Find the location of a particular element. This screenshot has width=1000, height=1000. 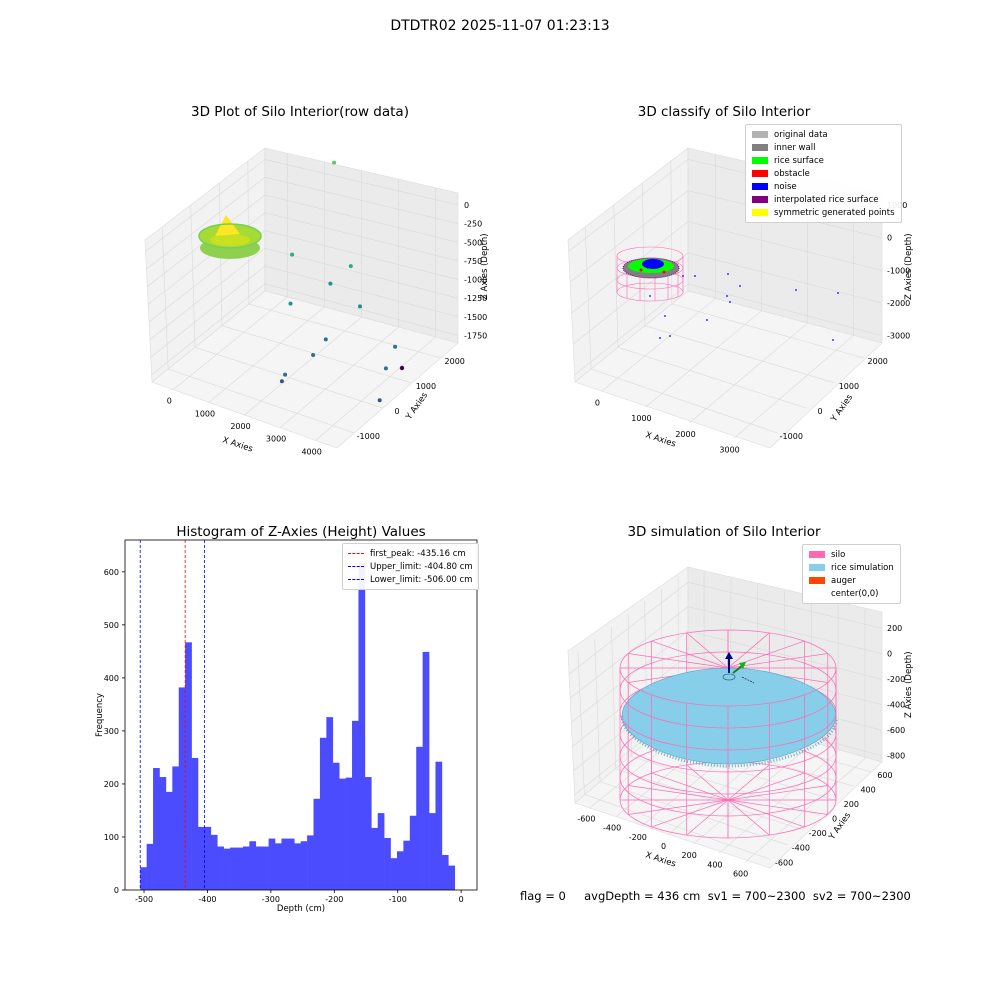

p1-z-tick: -750 is located at coordinates (473, 261).